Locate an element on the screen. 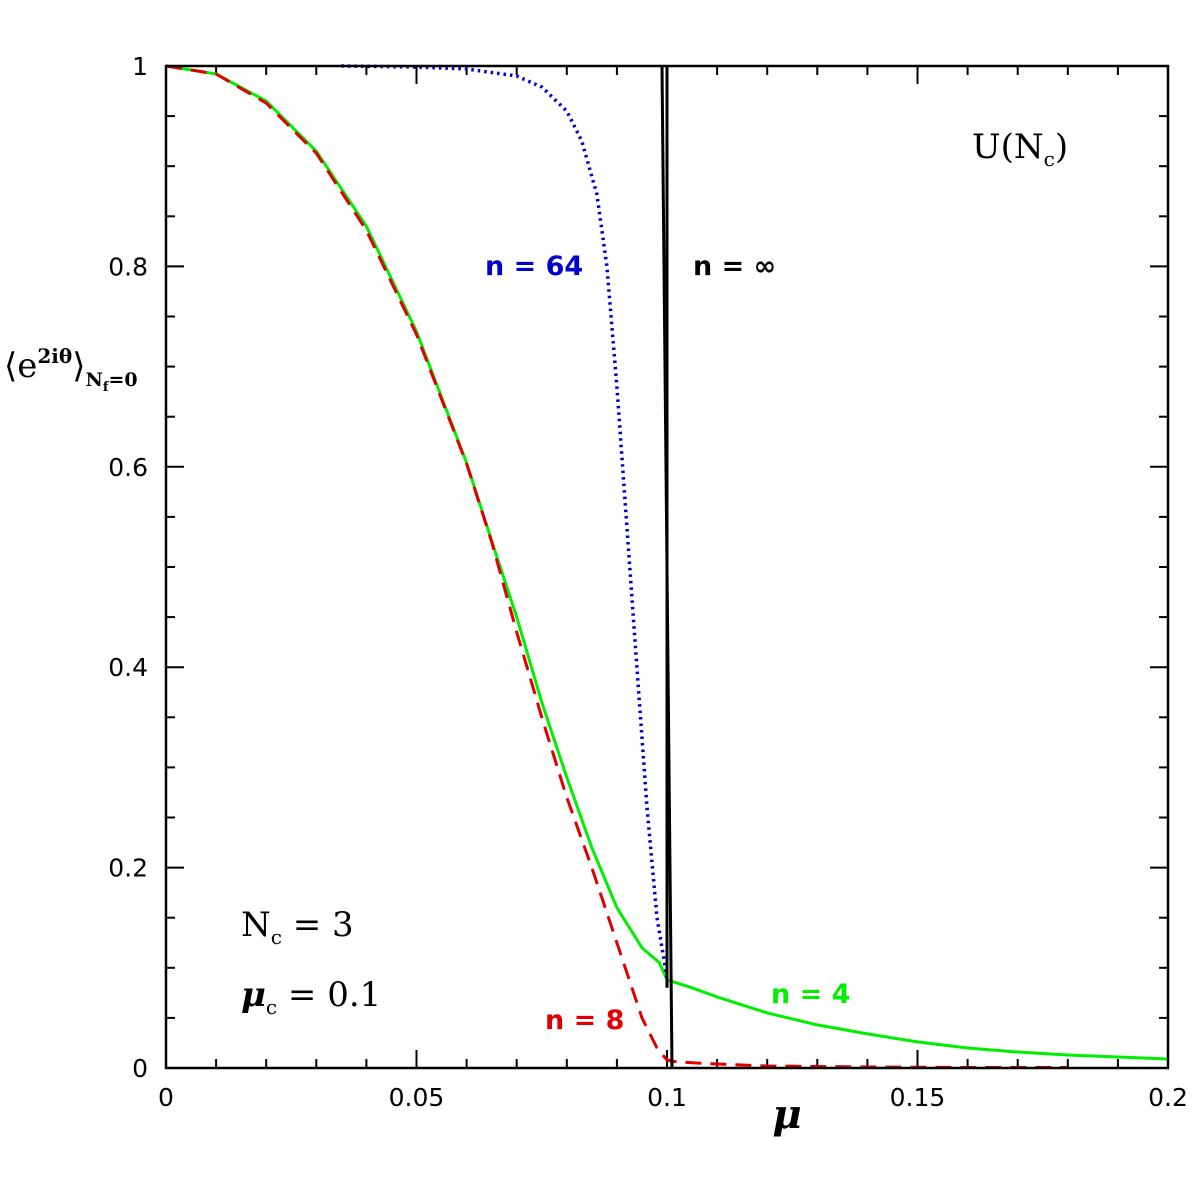 Image resolution: width=1196 pixels, height=1196 pixels. y-title-subscript: N is located at coordinates (94, 380).